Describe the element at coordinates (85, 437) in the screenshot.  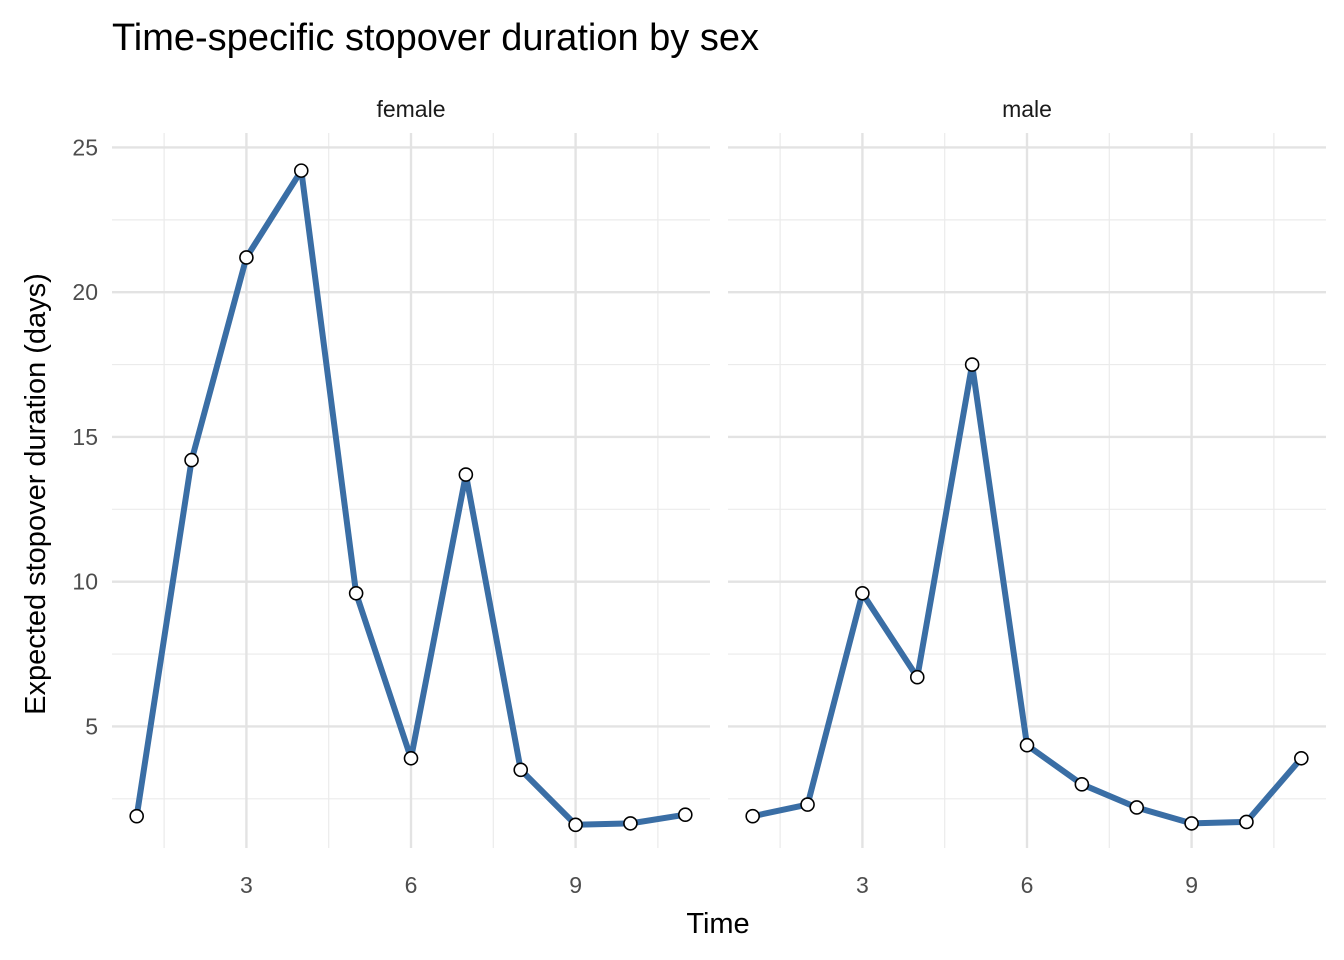
I see `y-tick-label: 15` at that location.